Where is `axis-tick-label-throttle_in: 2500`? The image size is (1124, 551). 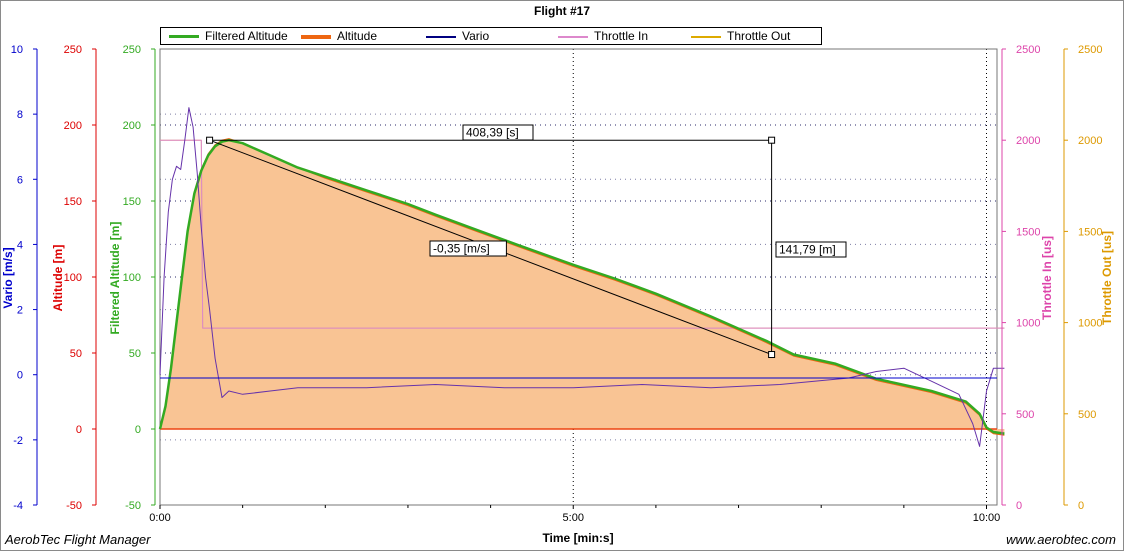
axis-tick-label-throttle_in: 2500 is located at coordinates (1028, 50).